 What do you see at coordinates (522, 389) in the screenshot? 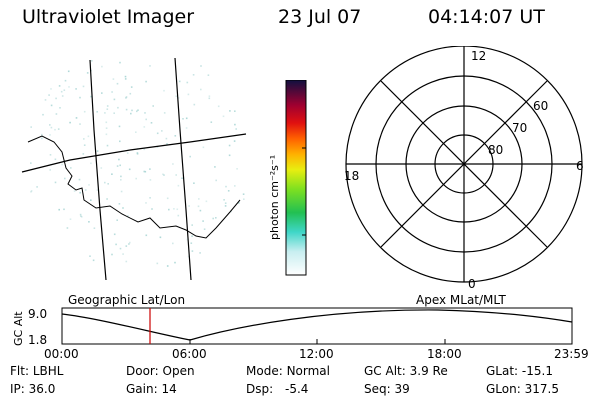
I see `glon-field: GLon: 317.5` at bounding box center [522, 389].